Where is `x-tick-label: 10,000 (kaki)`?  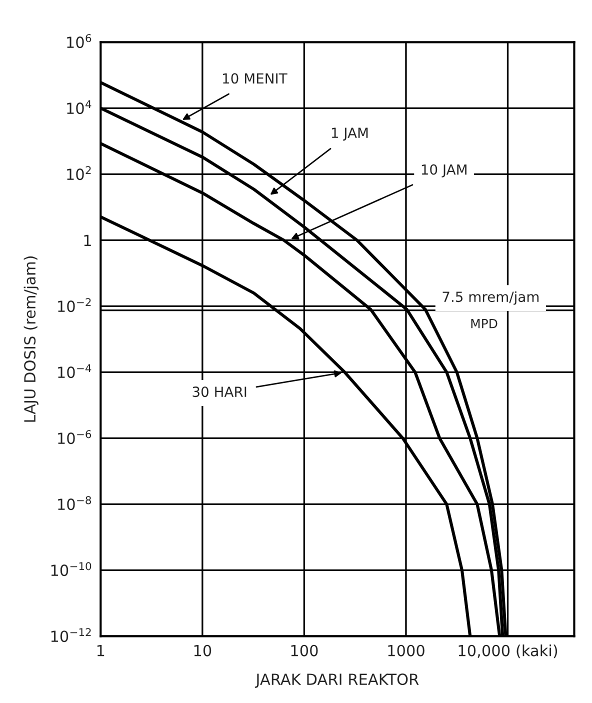 x-tick-label: 10,000 (kaki) is located at coordinates (508, 651).